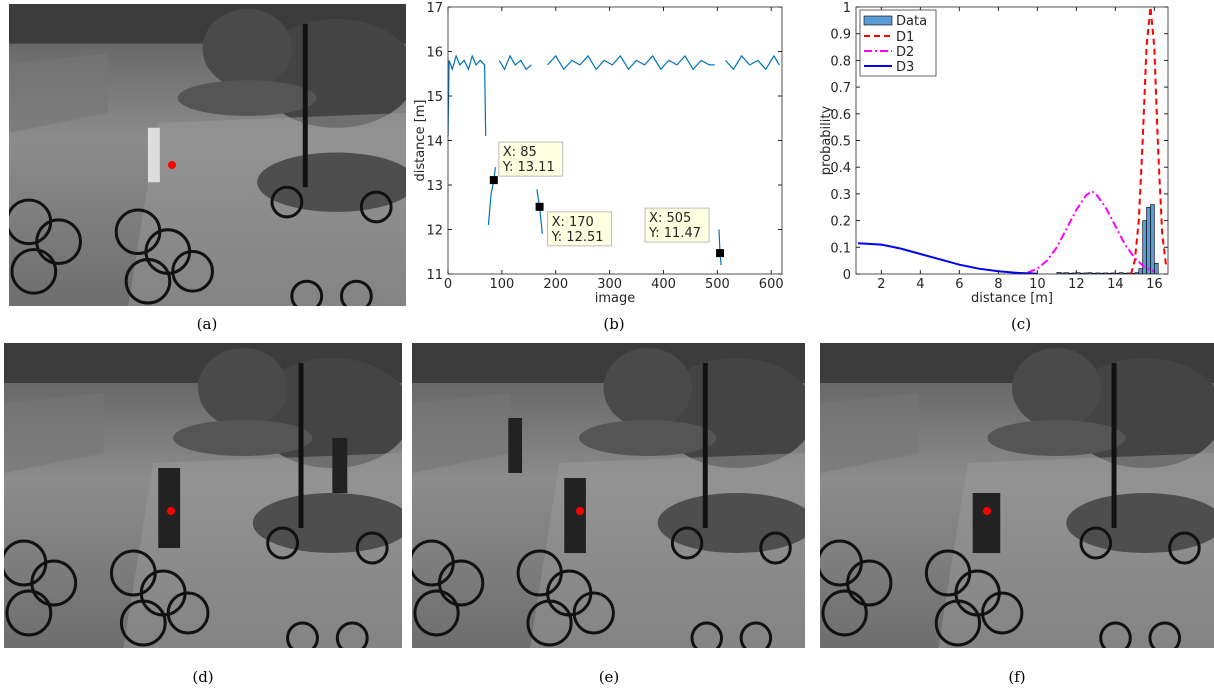 The image size is (1214, 697). Describe the element at coordinates (840, 195) in the screenshot. I see `y-tick-label: 0.3` at that location.